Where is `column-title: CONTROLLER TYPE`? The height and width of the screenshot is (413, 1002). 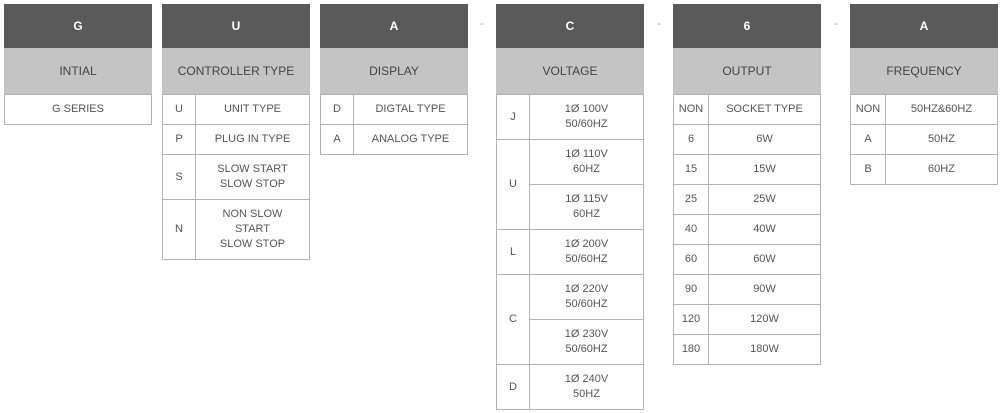
column-title: CONTROLLER TYPE is located at coordinates (236, 71).